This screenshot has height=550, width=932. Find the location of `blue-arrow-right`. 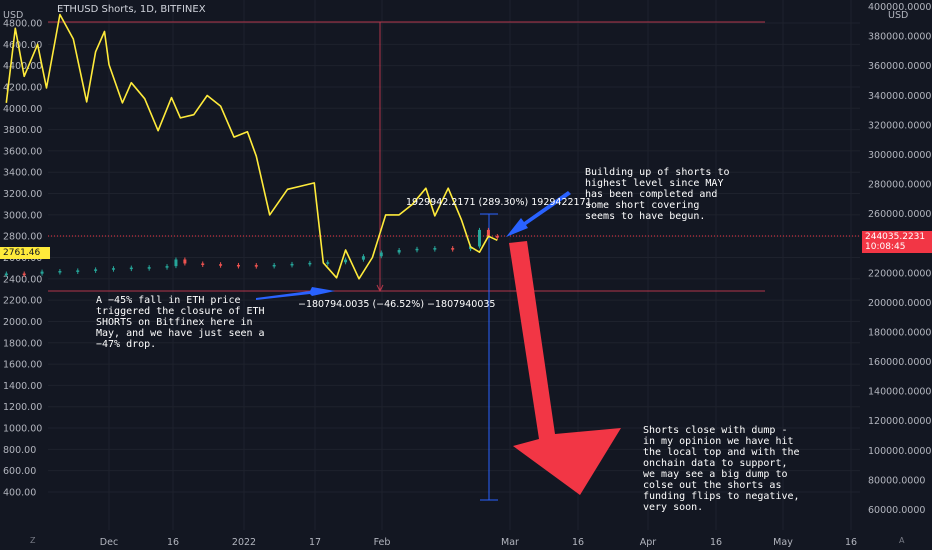

blue-arrow-right is located at coordinates (538, 214).